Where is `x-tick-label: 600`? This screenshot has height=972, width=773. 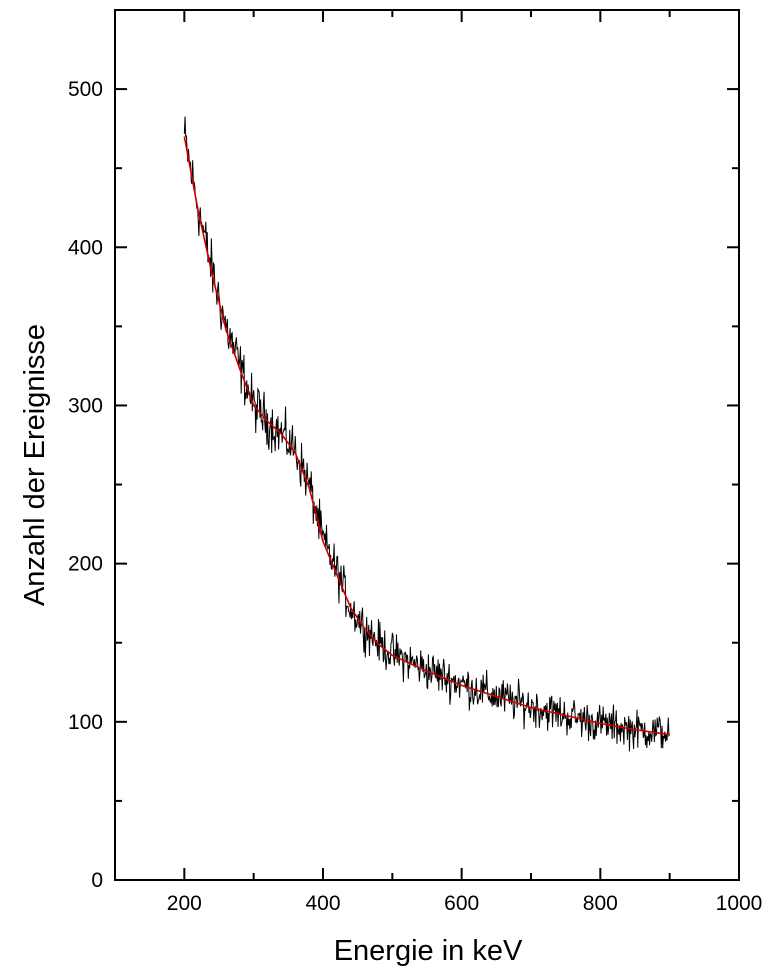 x-tick-label: 600 is located at coordinates (461, 903).